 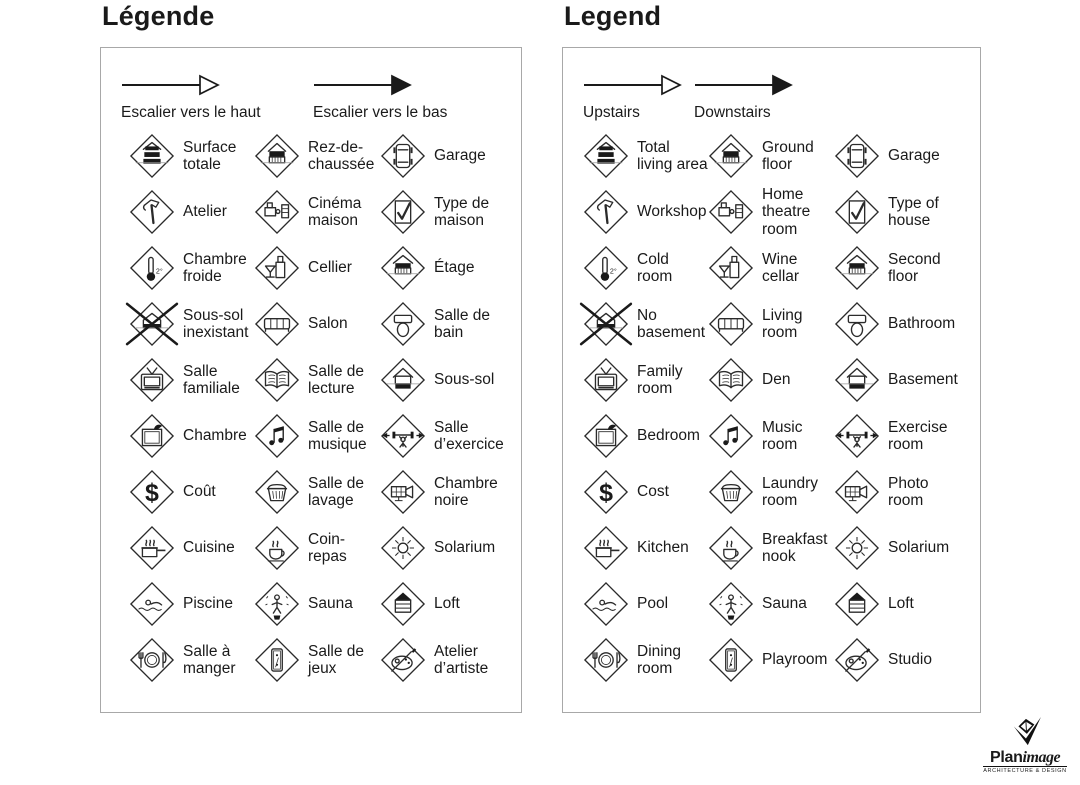 What do you see at coordinates (191, 156) in the screenshot?
I see `legend-item-total-living-area: Surface totale` at bounding box center [191, 156].